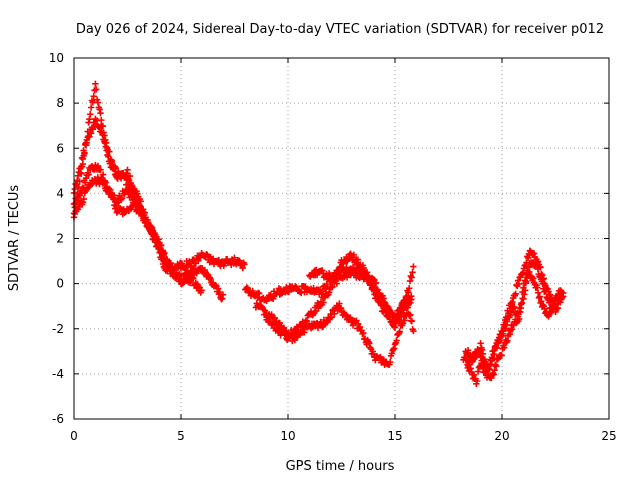 This screenshot has height=480, width=640. Describe the element at coordinates (60, 103) in the screenshot. I see `y-tick-label: 8` at that location.